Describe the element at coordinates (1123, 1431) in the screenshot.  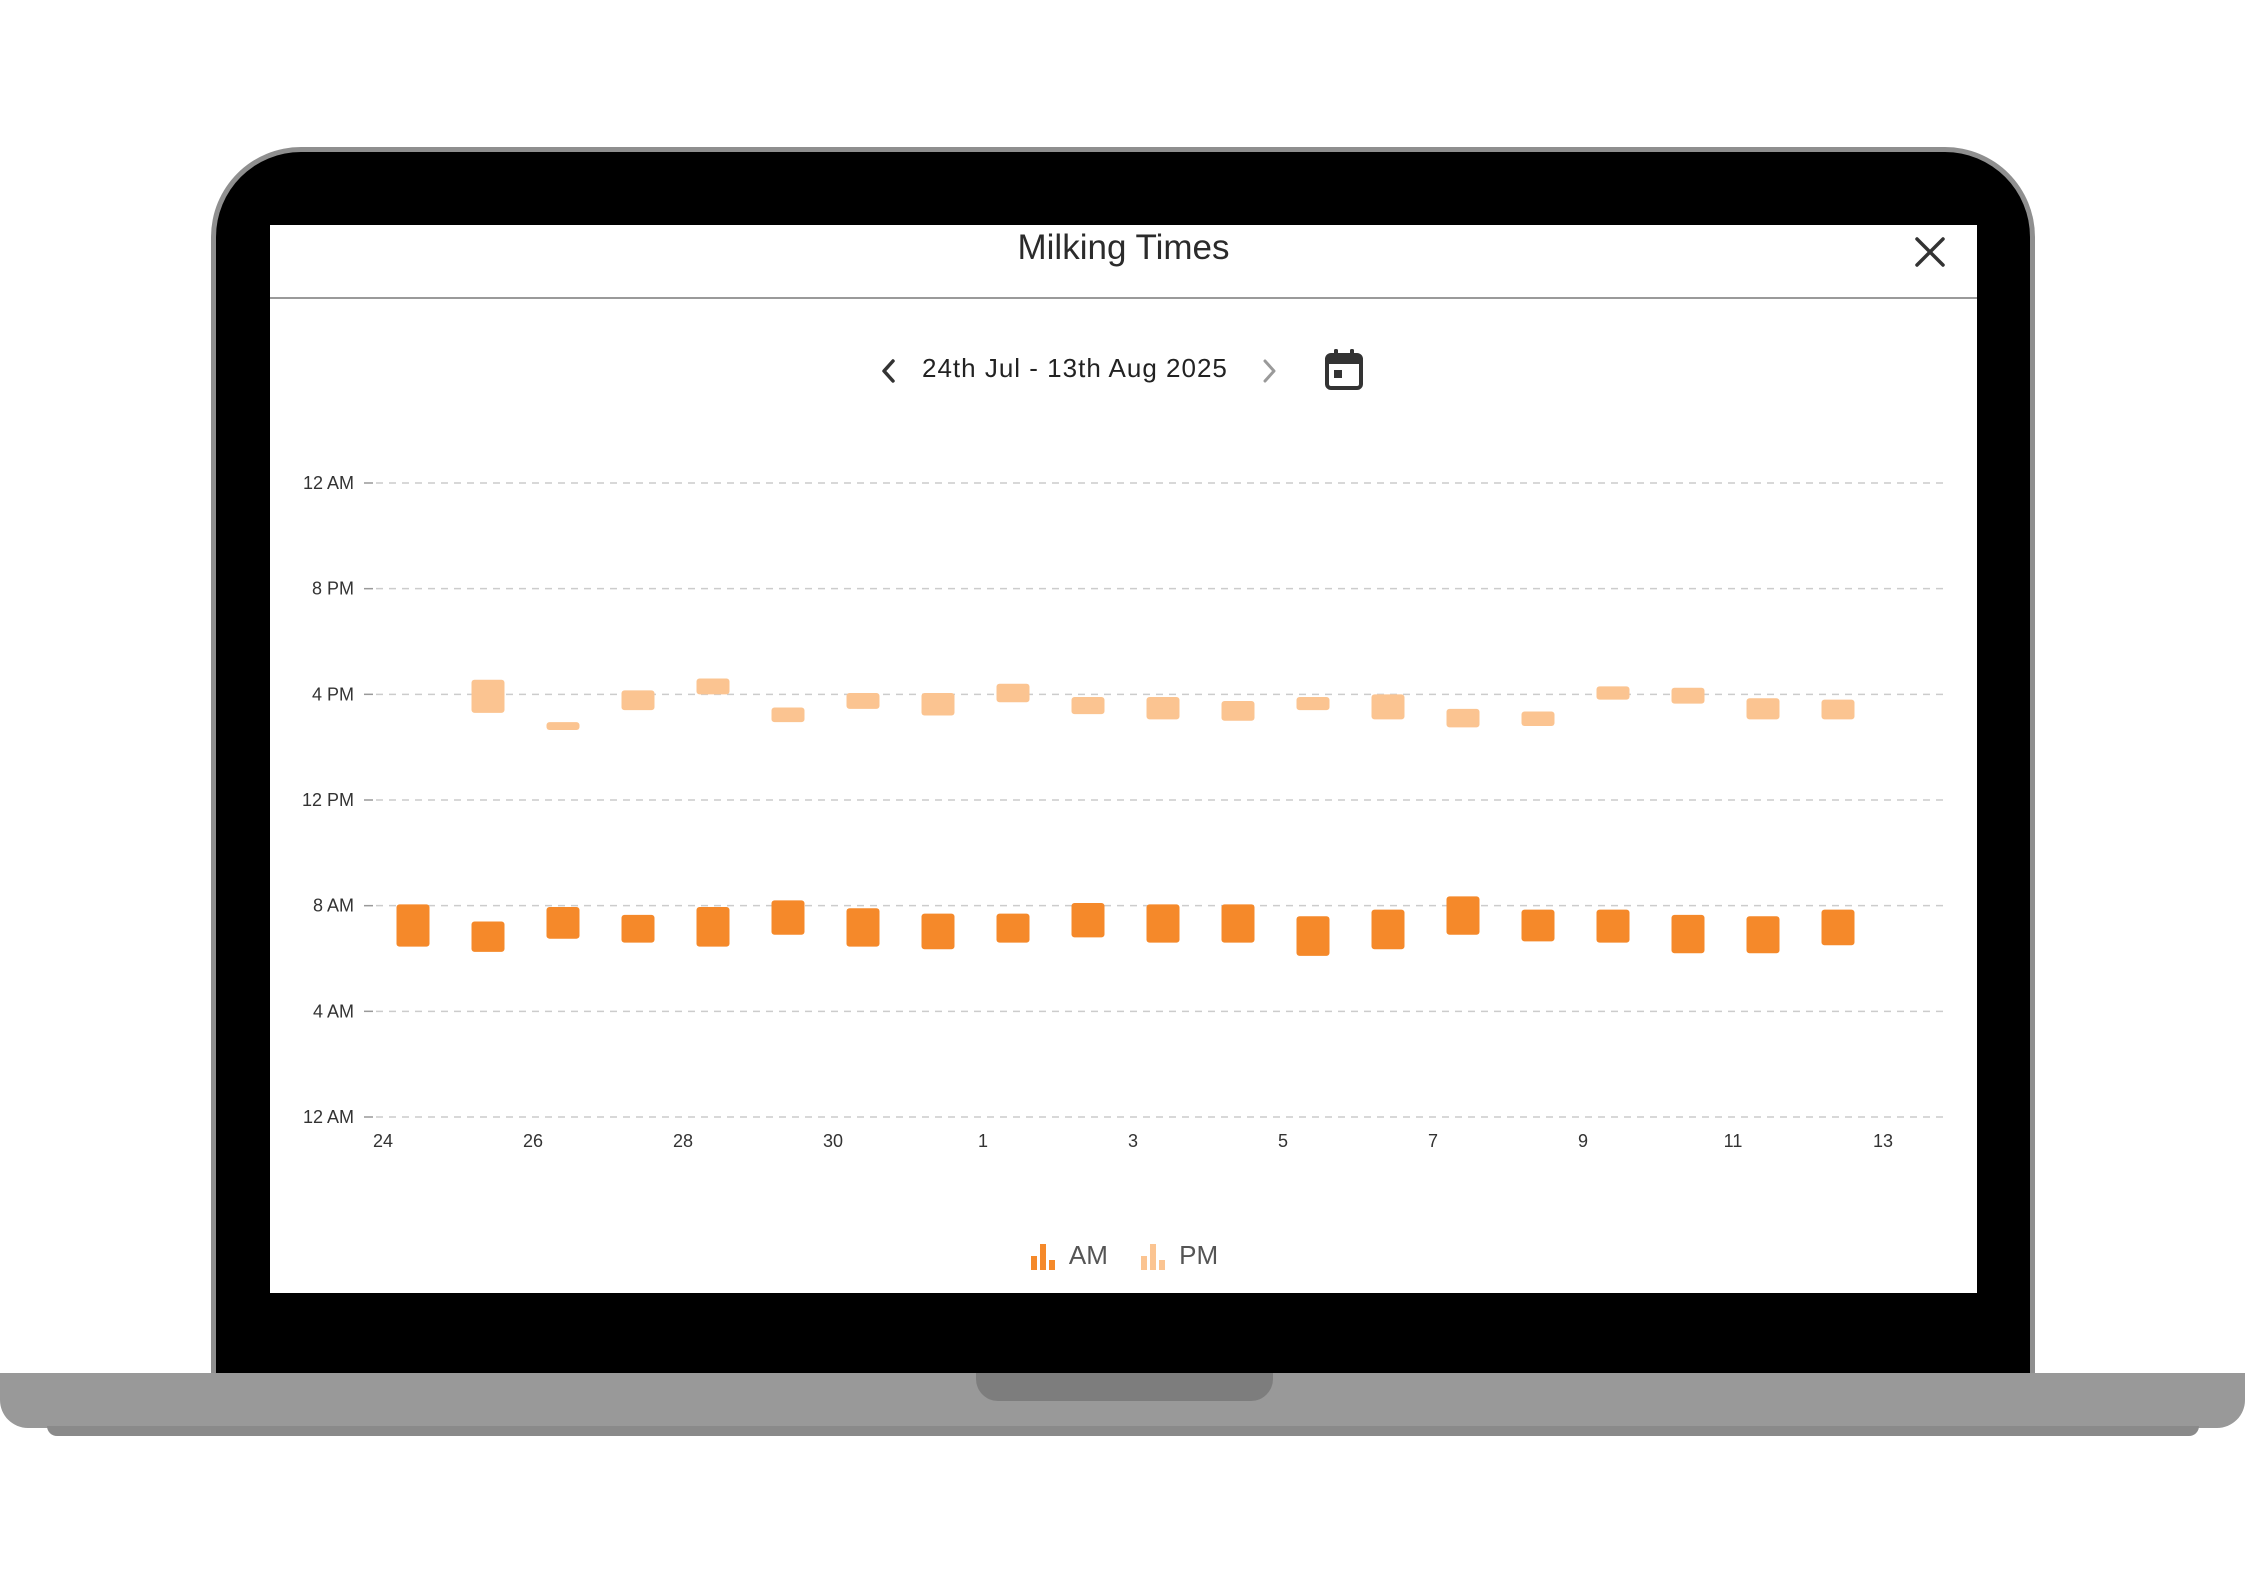
I see `laptop-base-shadow` at that location.